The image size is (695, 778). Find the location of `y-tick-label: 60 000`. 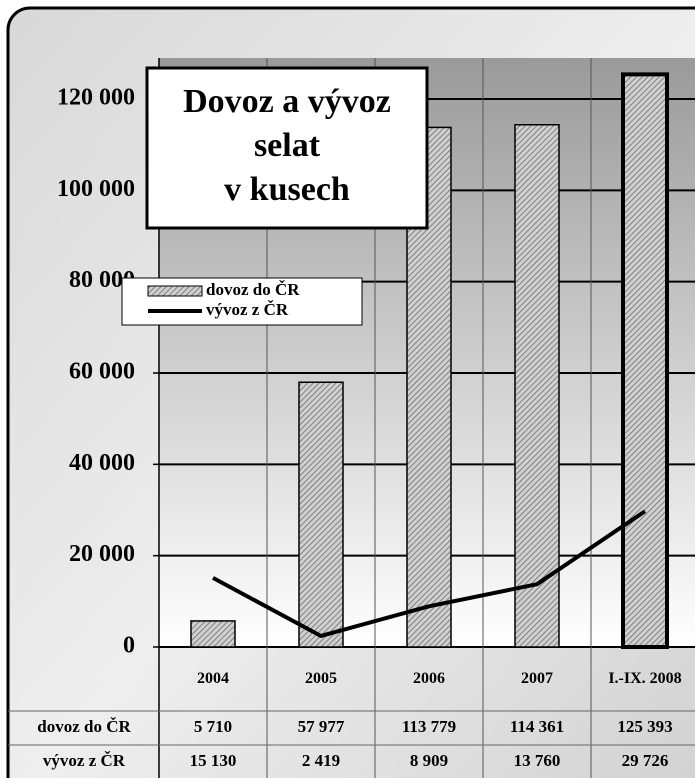

y-tick-label: 60 000 is located at coordinates (102, 372).